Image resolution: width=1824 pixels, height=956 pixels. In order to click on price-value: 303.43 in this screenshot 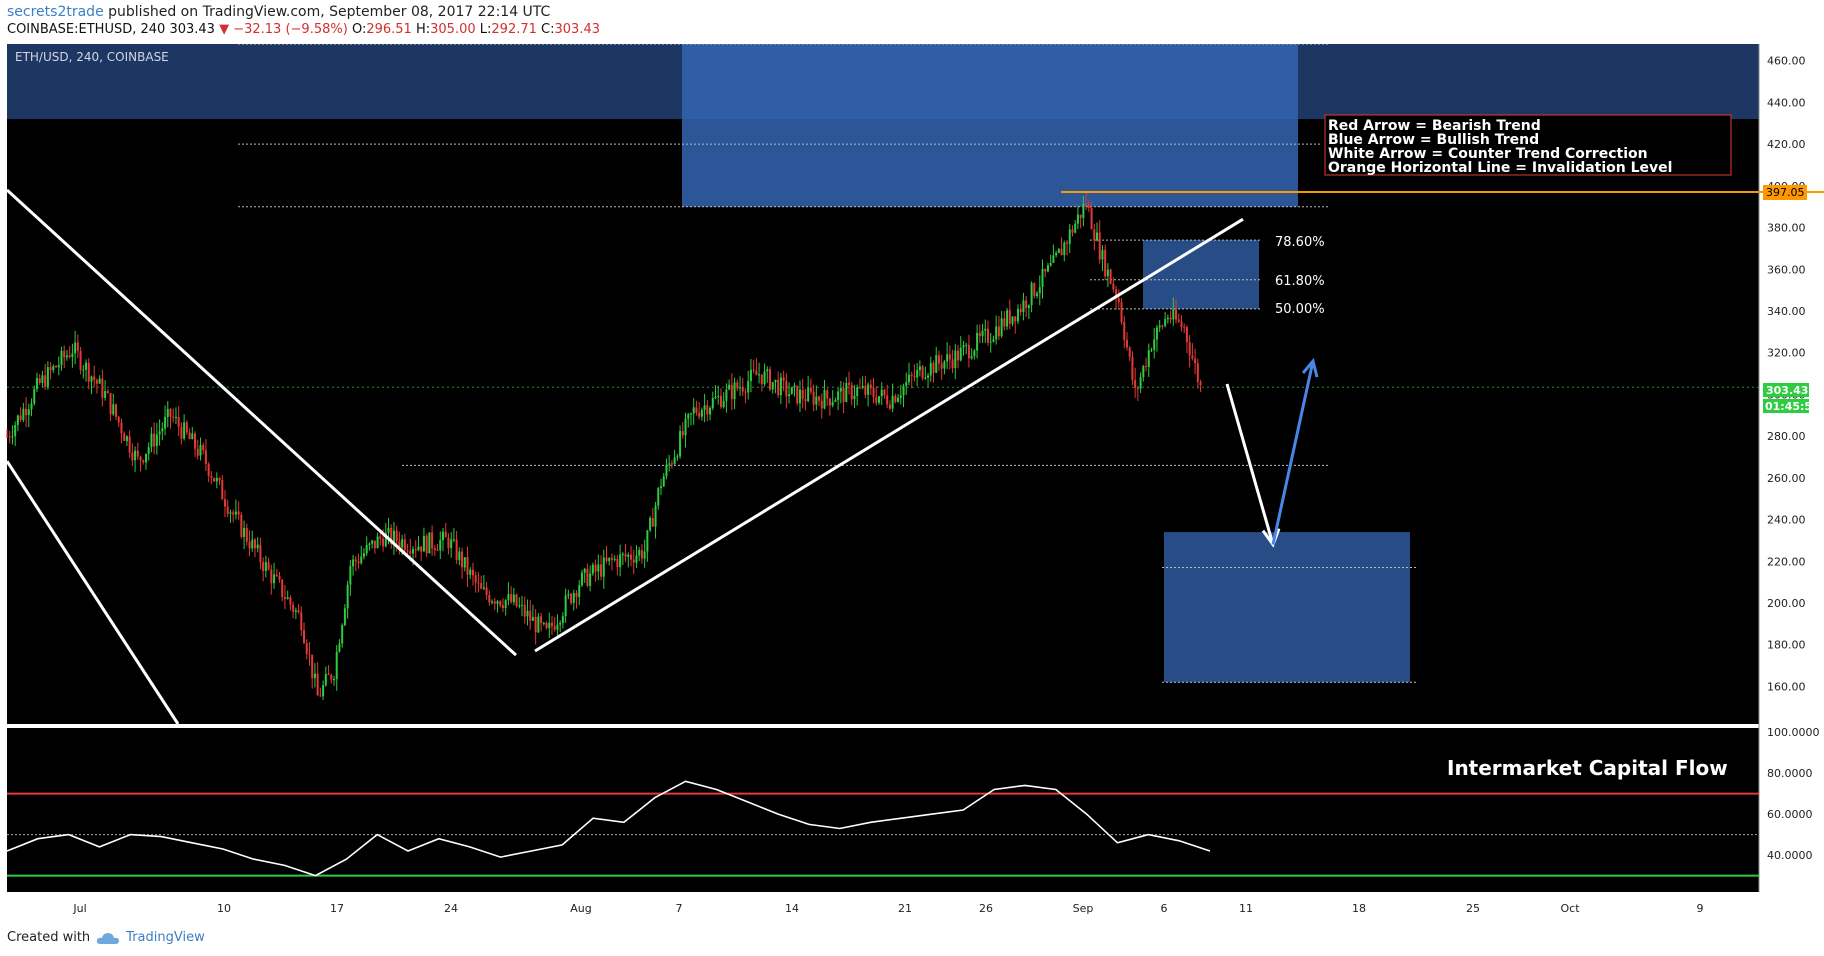, I will do `click(192, 29)`.